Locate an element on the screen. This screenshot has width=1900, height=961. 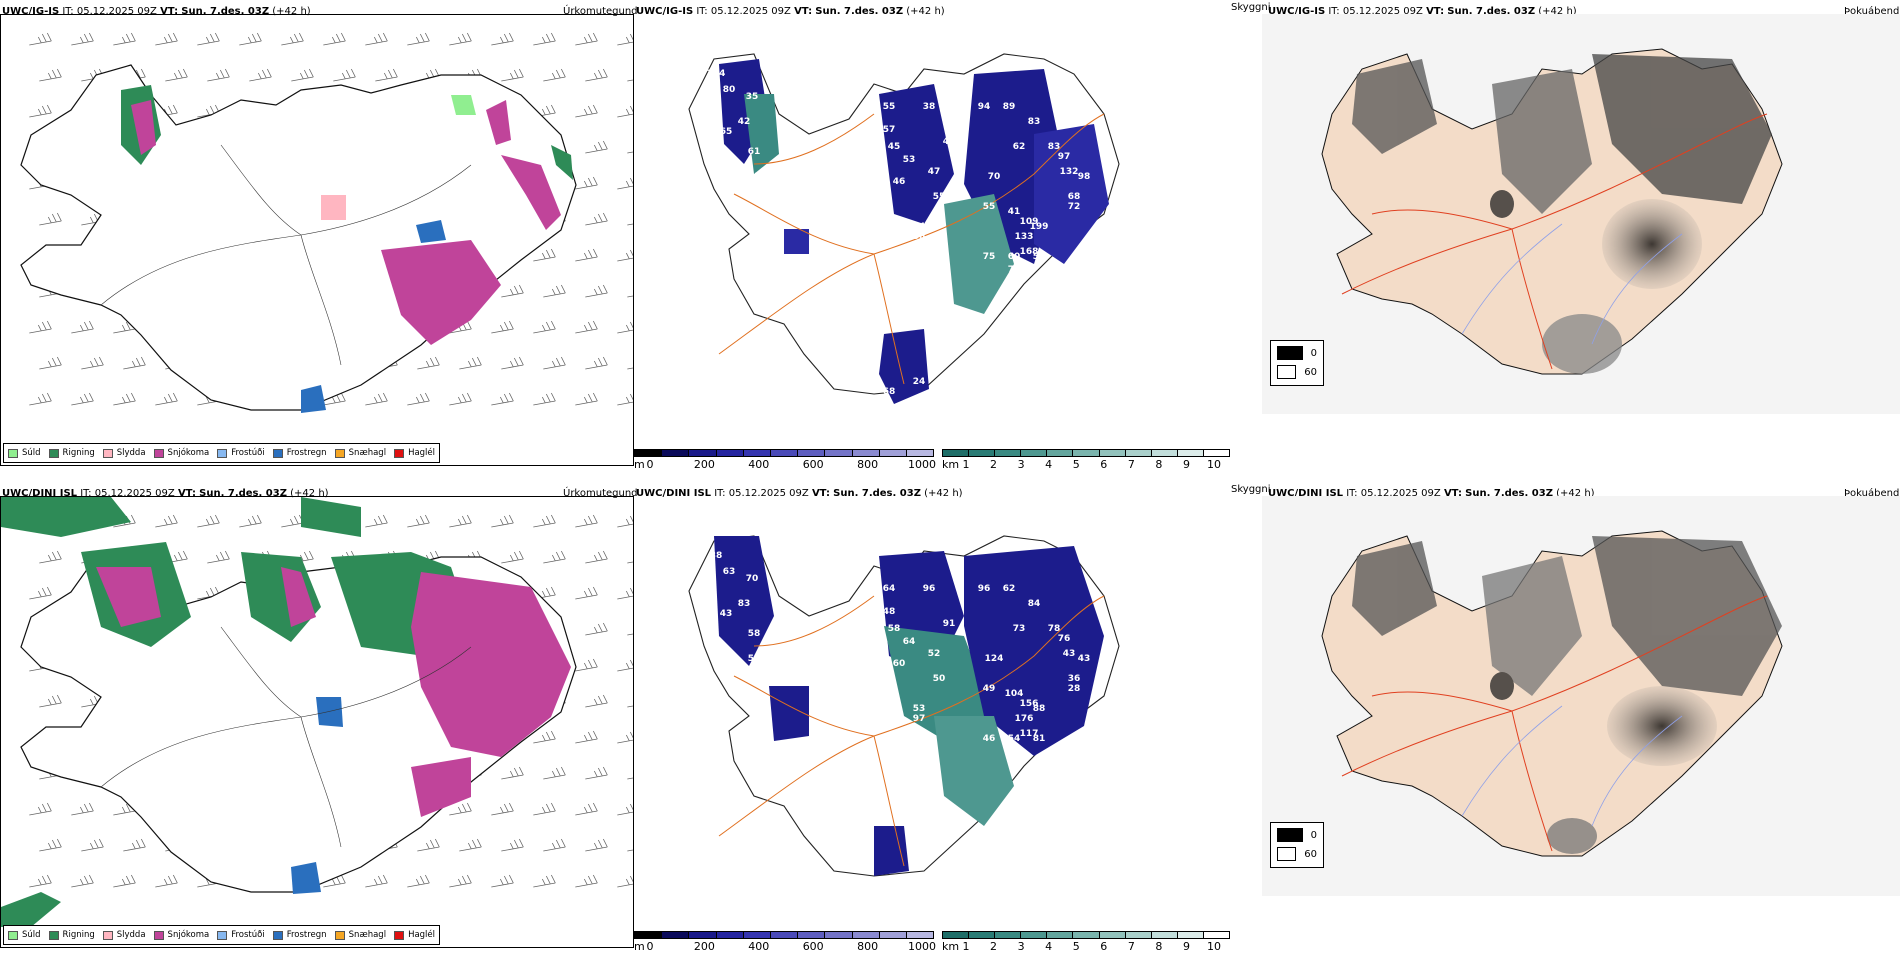
precip-map-svg is located at coordinates (326, 222).